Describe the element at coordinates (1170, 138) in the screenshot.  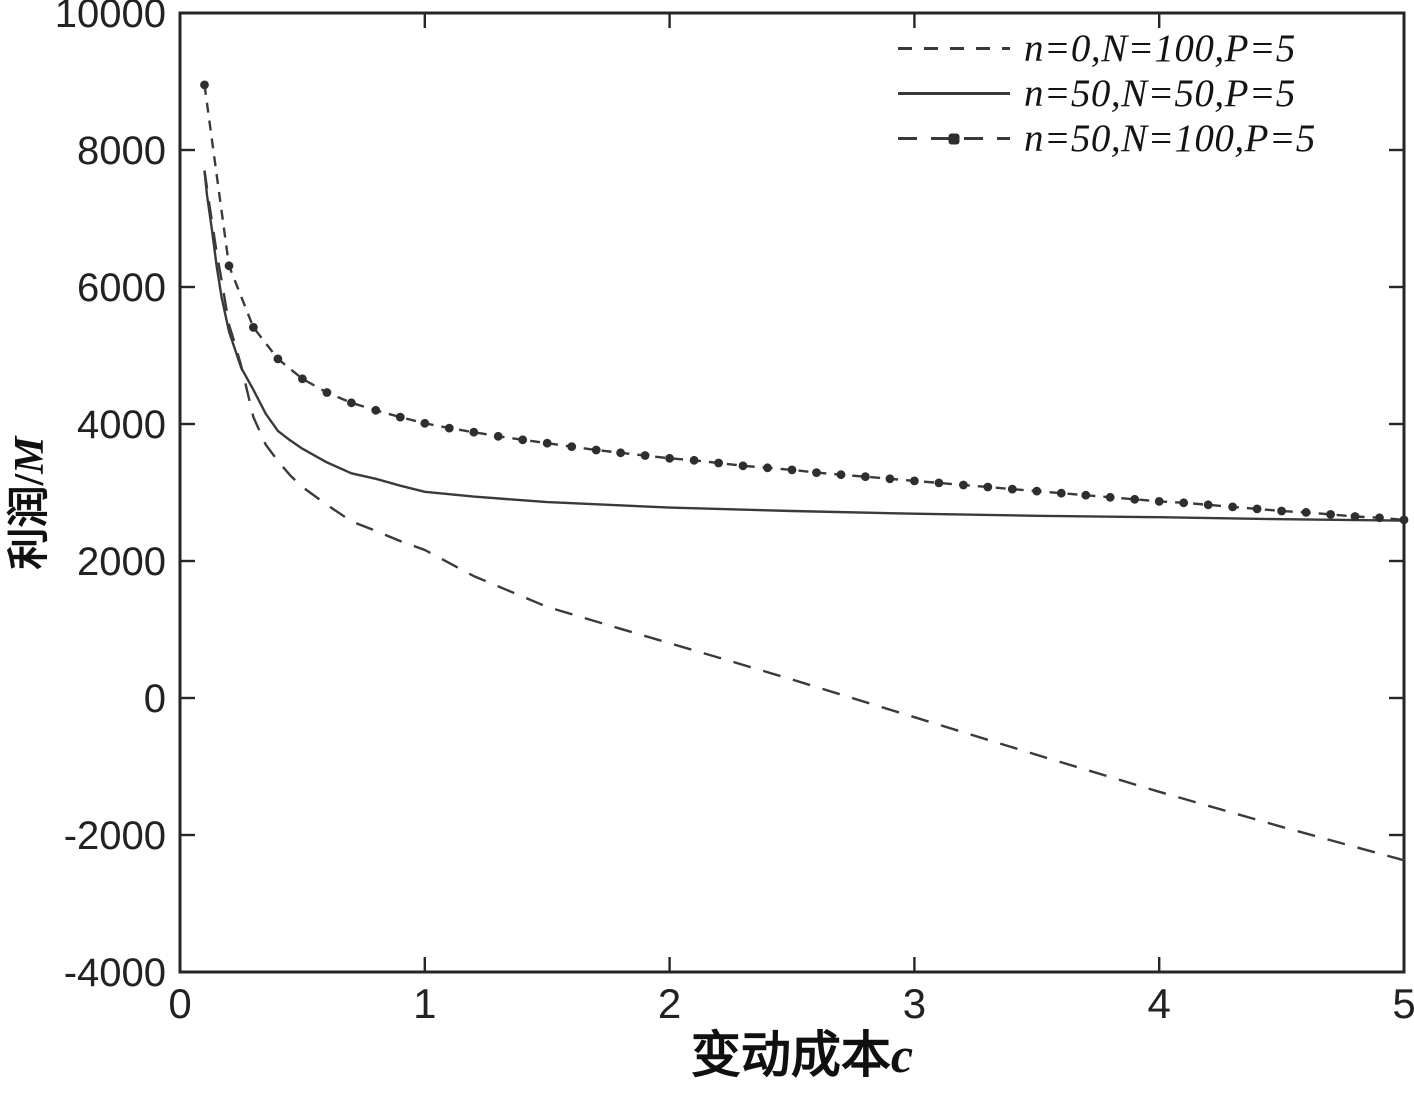
I see `legend-label-3: n=50,N=100,P=5` at that location.